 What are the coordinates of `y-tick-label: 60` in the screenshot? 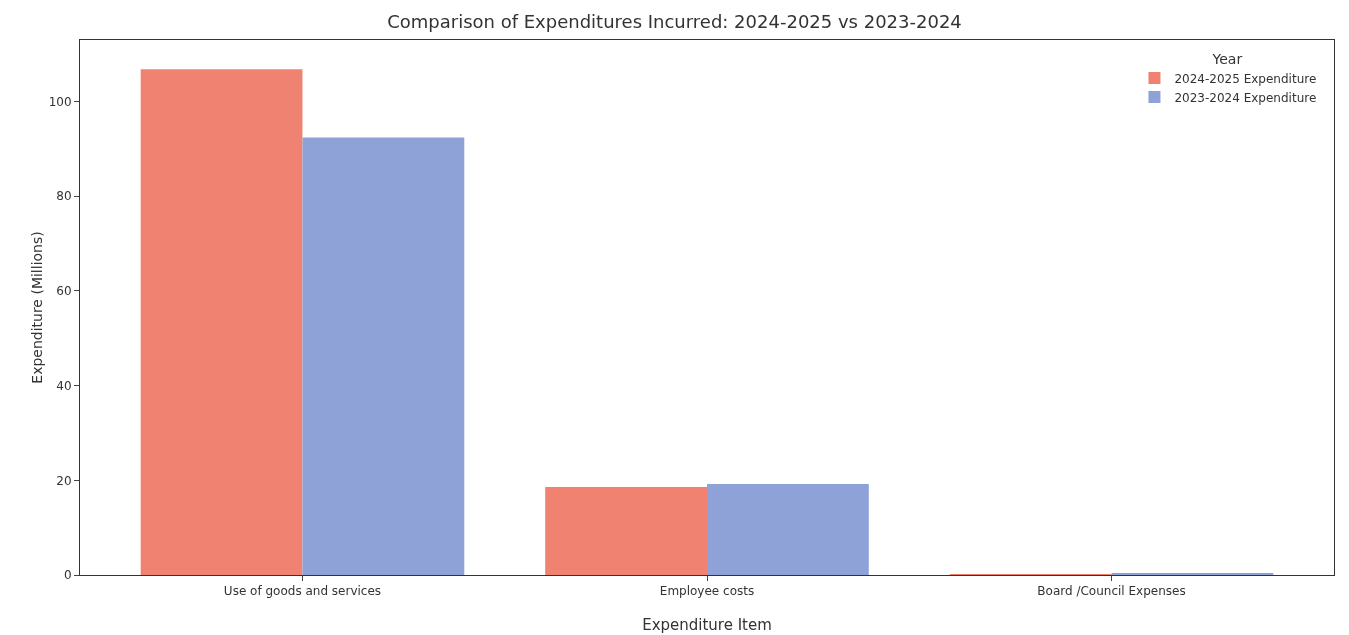 It's located at (64, 291).